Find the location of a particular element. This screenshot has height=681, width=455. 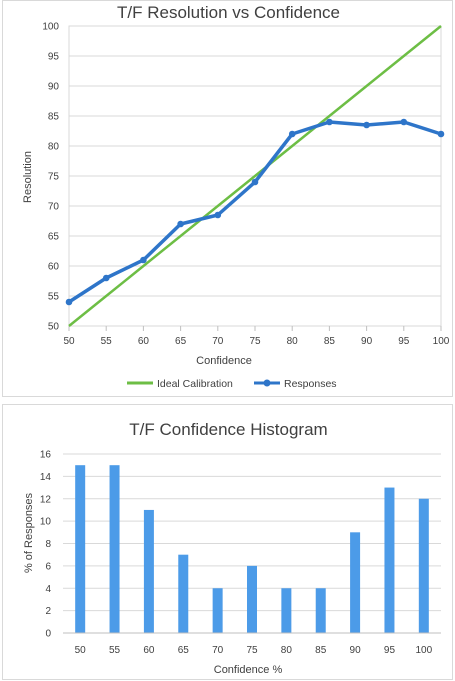

y-tick-label: 50 is located at coordinates (54, 327).